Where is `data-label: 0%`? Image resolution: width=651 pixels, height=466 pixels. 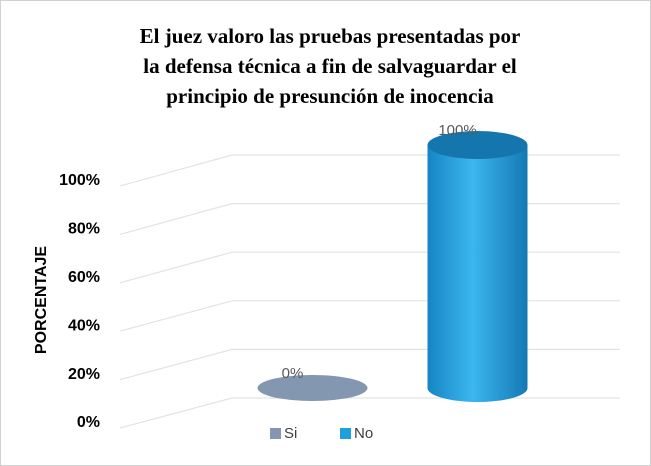 data-label: 0% is located at coordinates (293, 373).